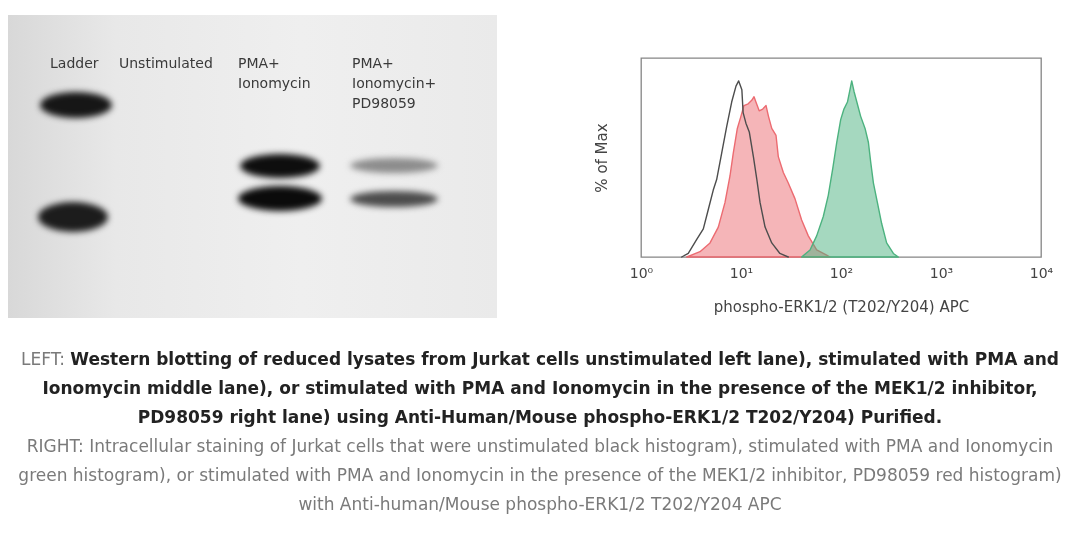 The width and height of the screenshot is (1080, 537). Describe the element at coordinates (166, 63) in the screenshot. I see `text: Unstimulated` at that location.